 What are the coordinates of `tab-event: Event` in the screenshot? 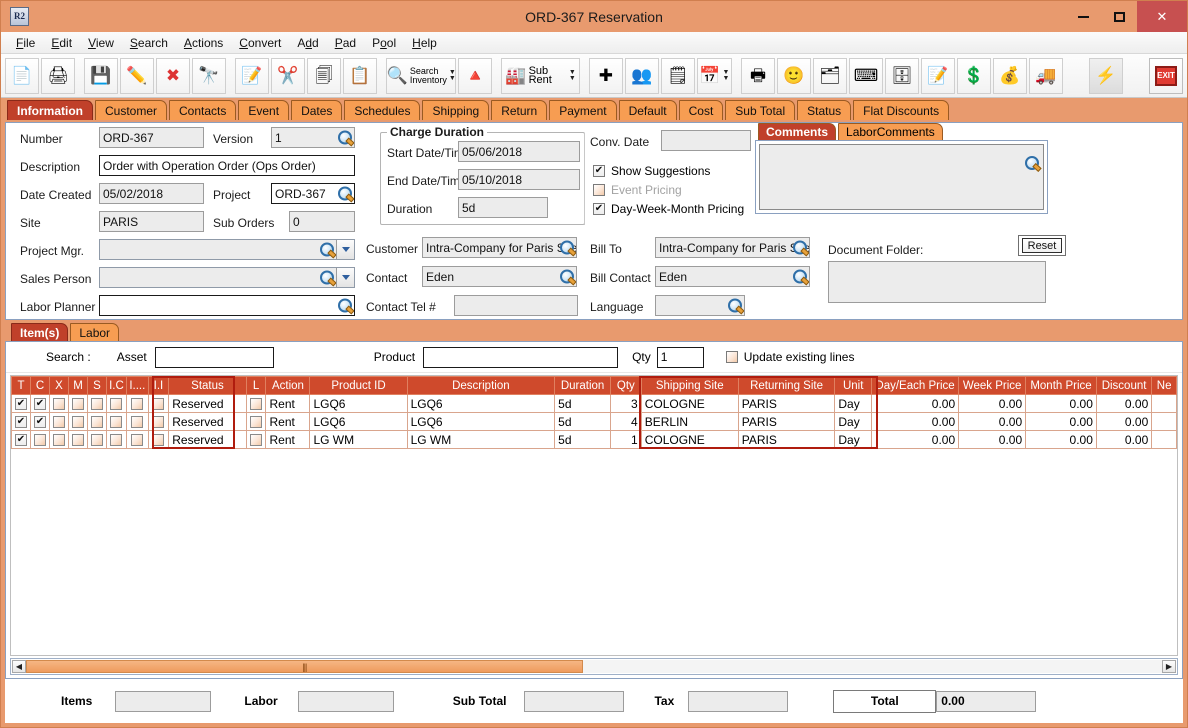 It's located at (264, 110).